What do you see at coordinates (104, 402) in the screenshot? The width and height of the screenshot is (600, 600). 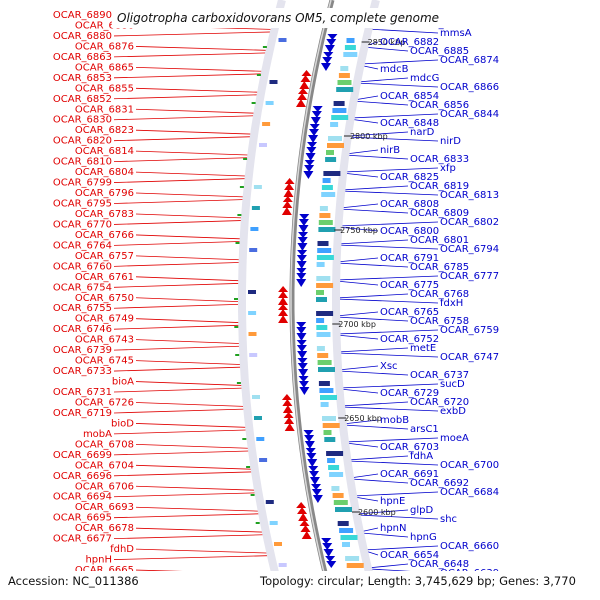 I see `gene-label-left: OCAR_6726` at bounding box center [104, 402].